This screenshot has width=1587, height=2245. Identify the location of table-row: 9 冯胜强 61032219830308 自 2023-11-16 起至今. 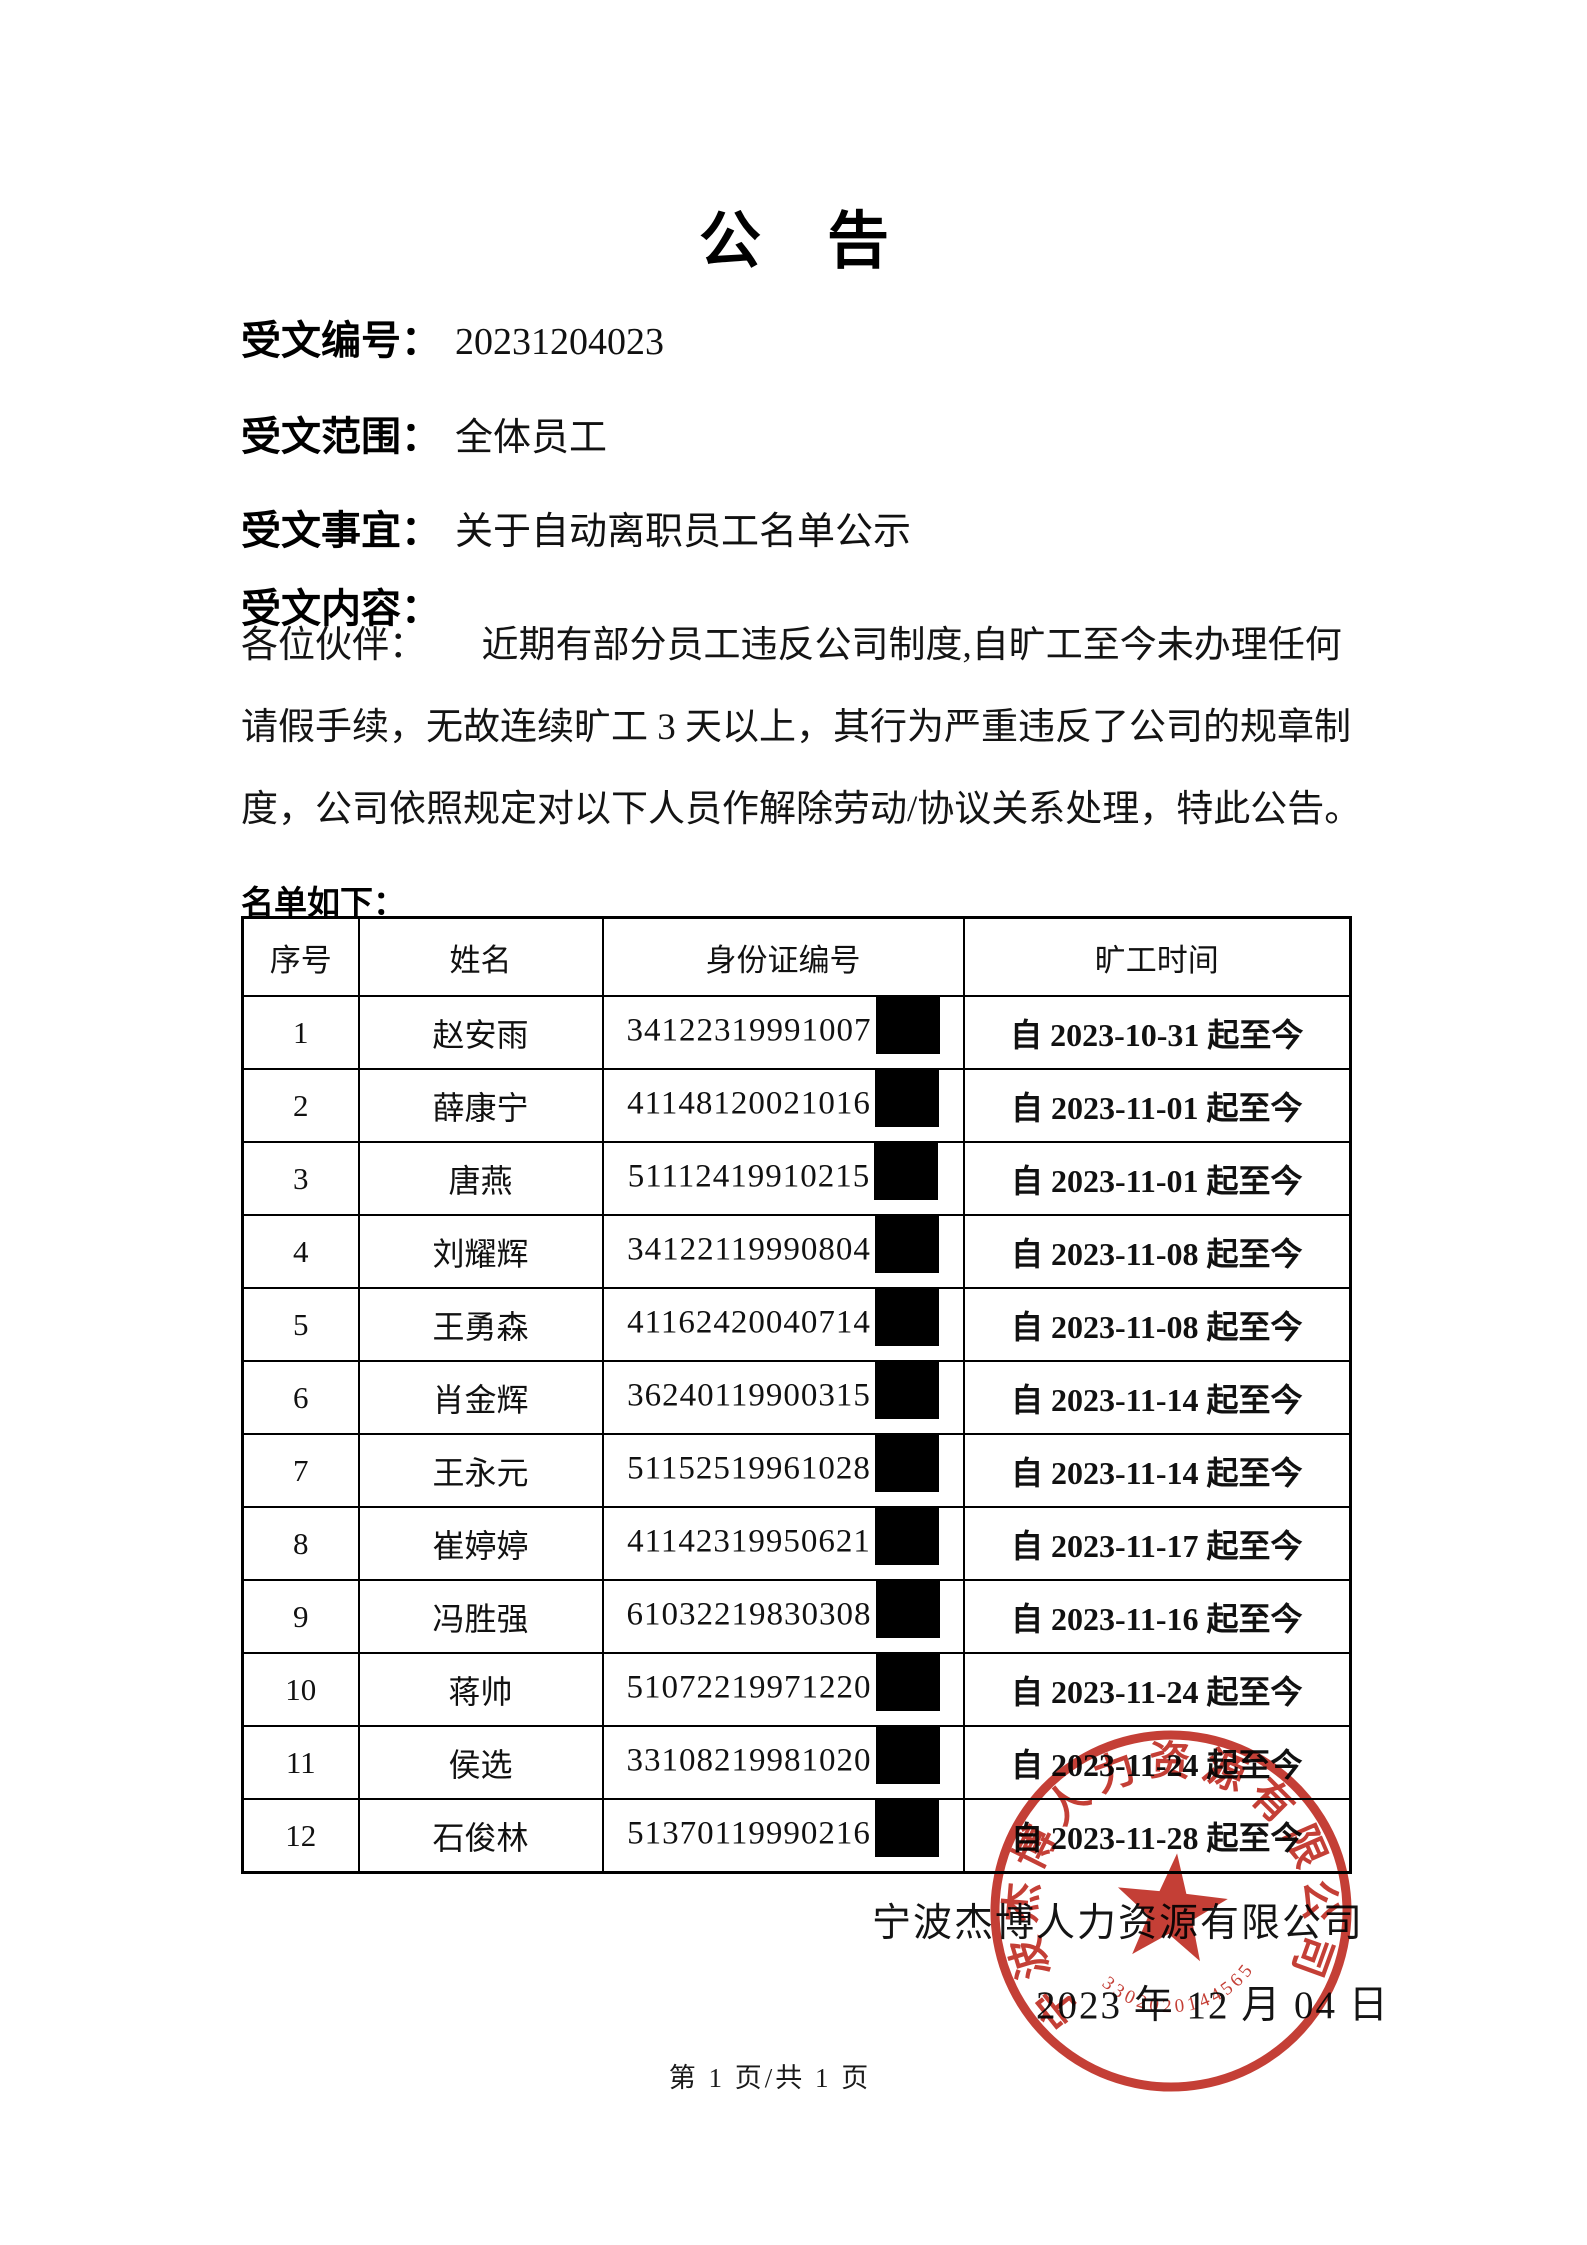
(796, 1616).